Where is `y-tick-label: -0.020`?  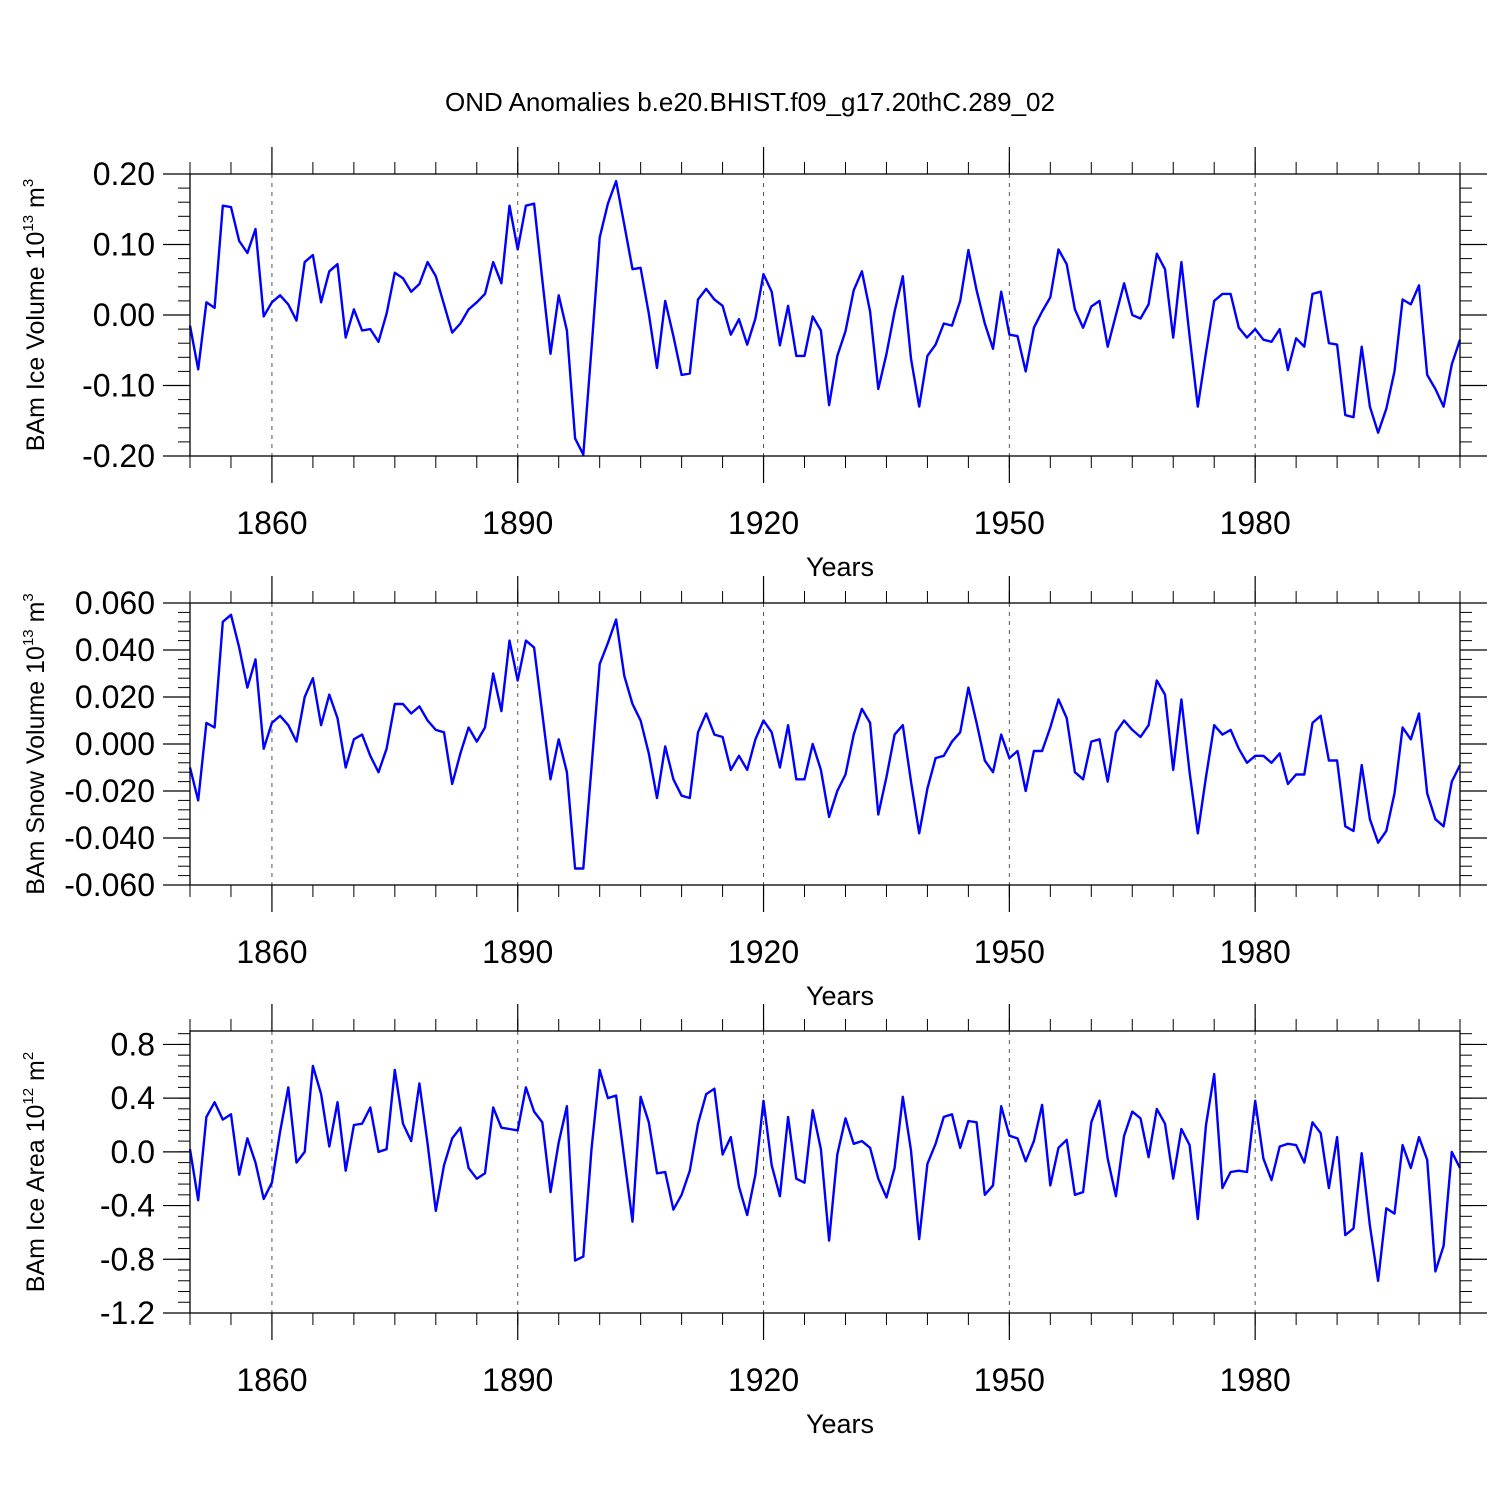 y-tick-label: -0.020 is located at coordinates (109, 791).